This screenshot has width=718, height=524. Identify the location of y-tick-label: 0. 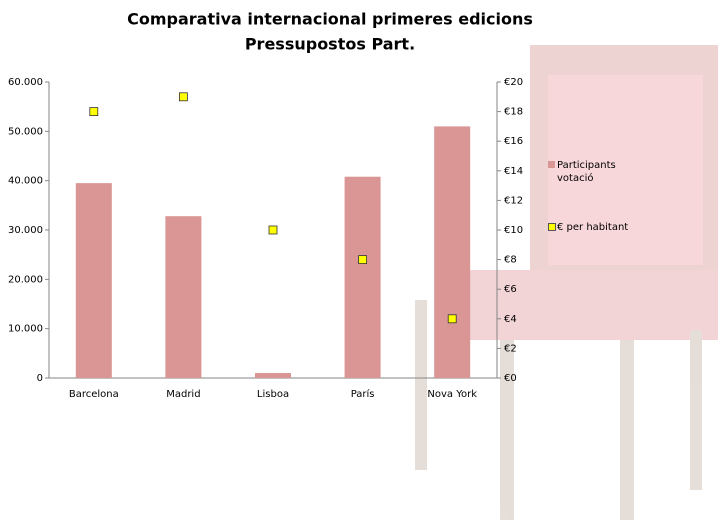
(40, 378).